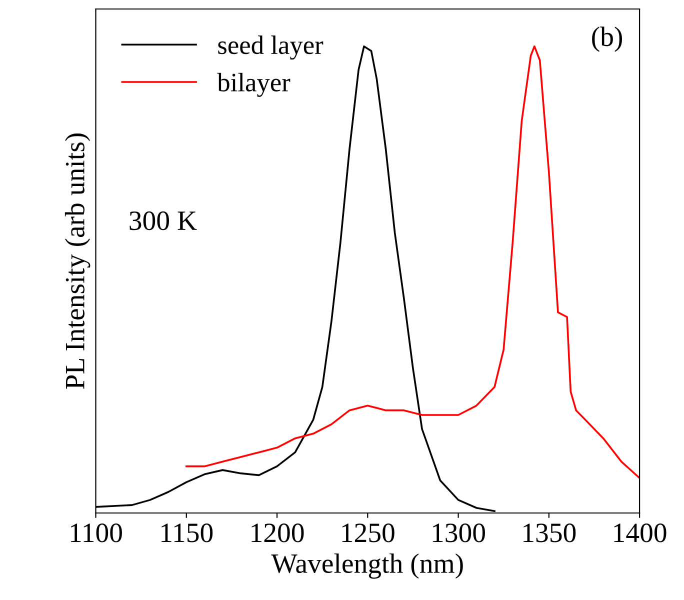 This screenshot has width=684, height=600. Describe the element at coordinates (367, 566) in the screenshot. I see `x-axis-title: Wavelength (nm)` at that location.